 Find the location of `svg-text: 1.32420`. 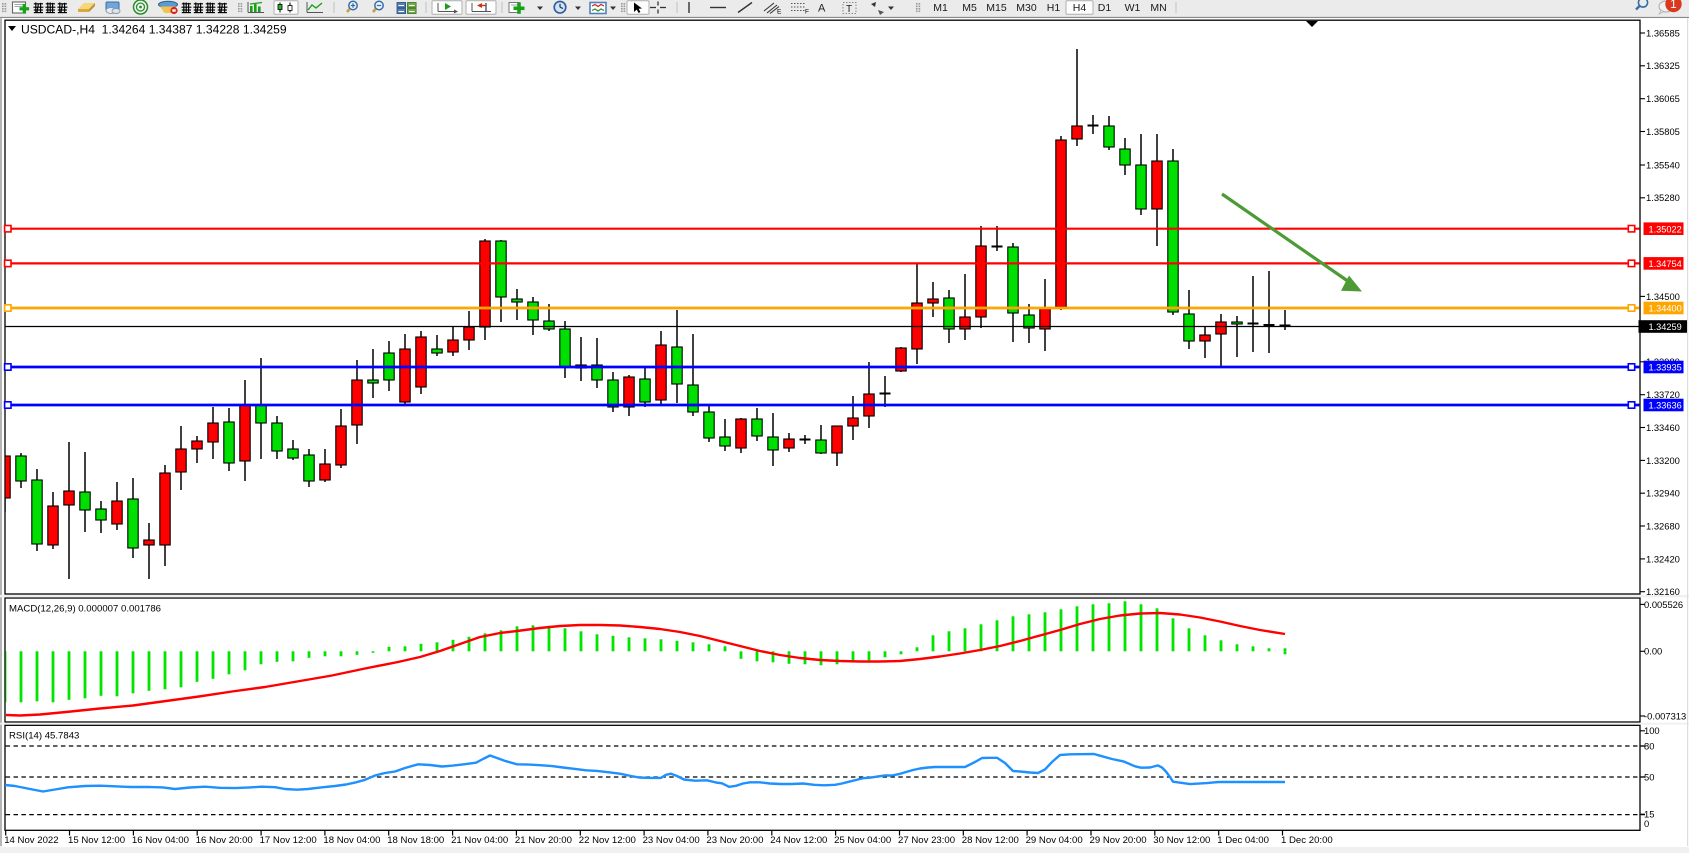

svg-text: 1.32420 is located at coordinates (1663, 558).